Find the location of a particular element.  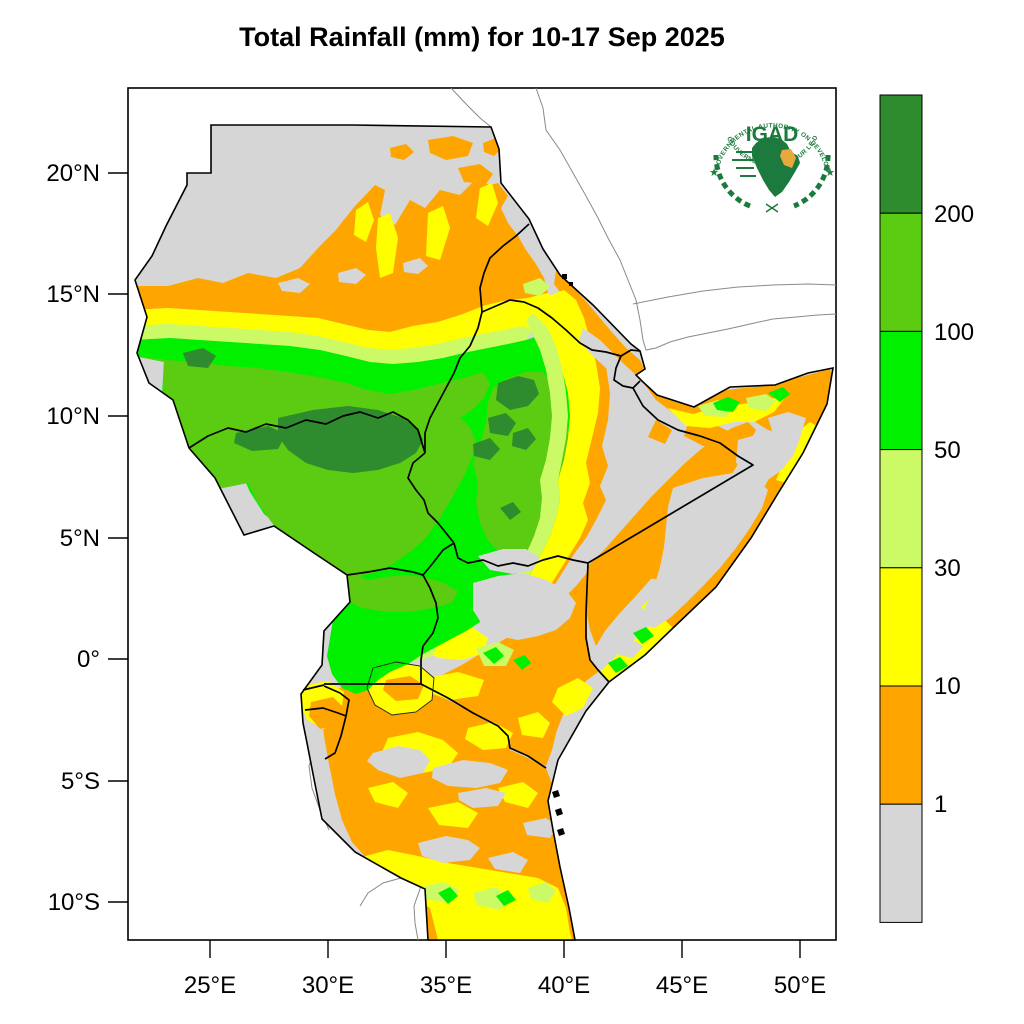

colorbar-label-1: 1 is located at coordinates (940, 804).